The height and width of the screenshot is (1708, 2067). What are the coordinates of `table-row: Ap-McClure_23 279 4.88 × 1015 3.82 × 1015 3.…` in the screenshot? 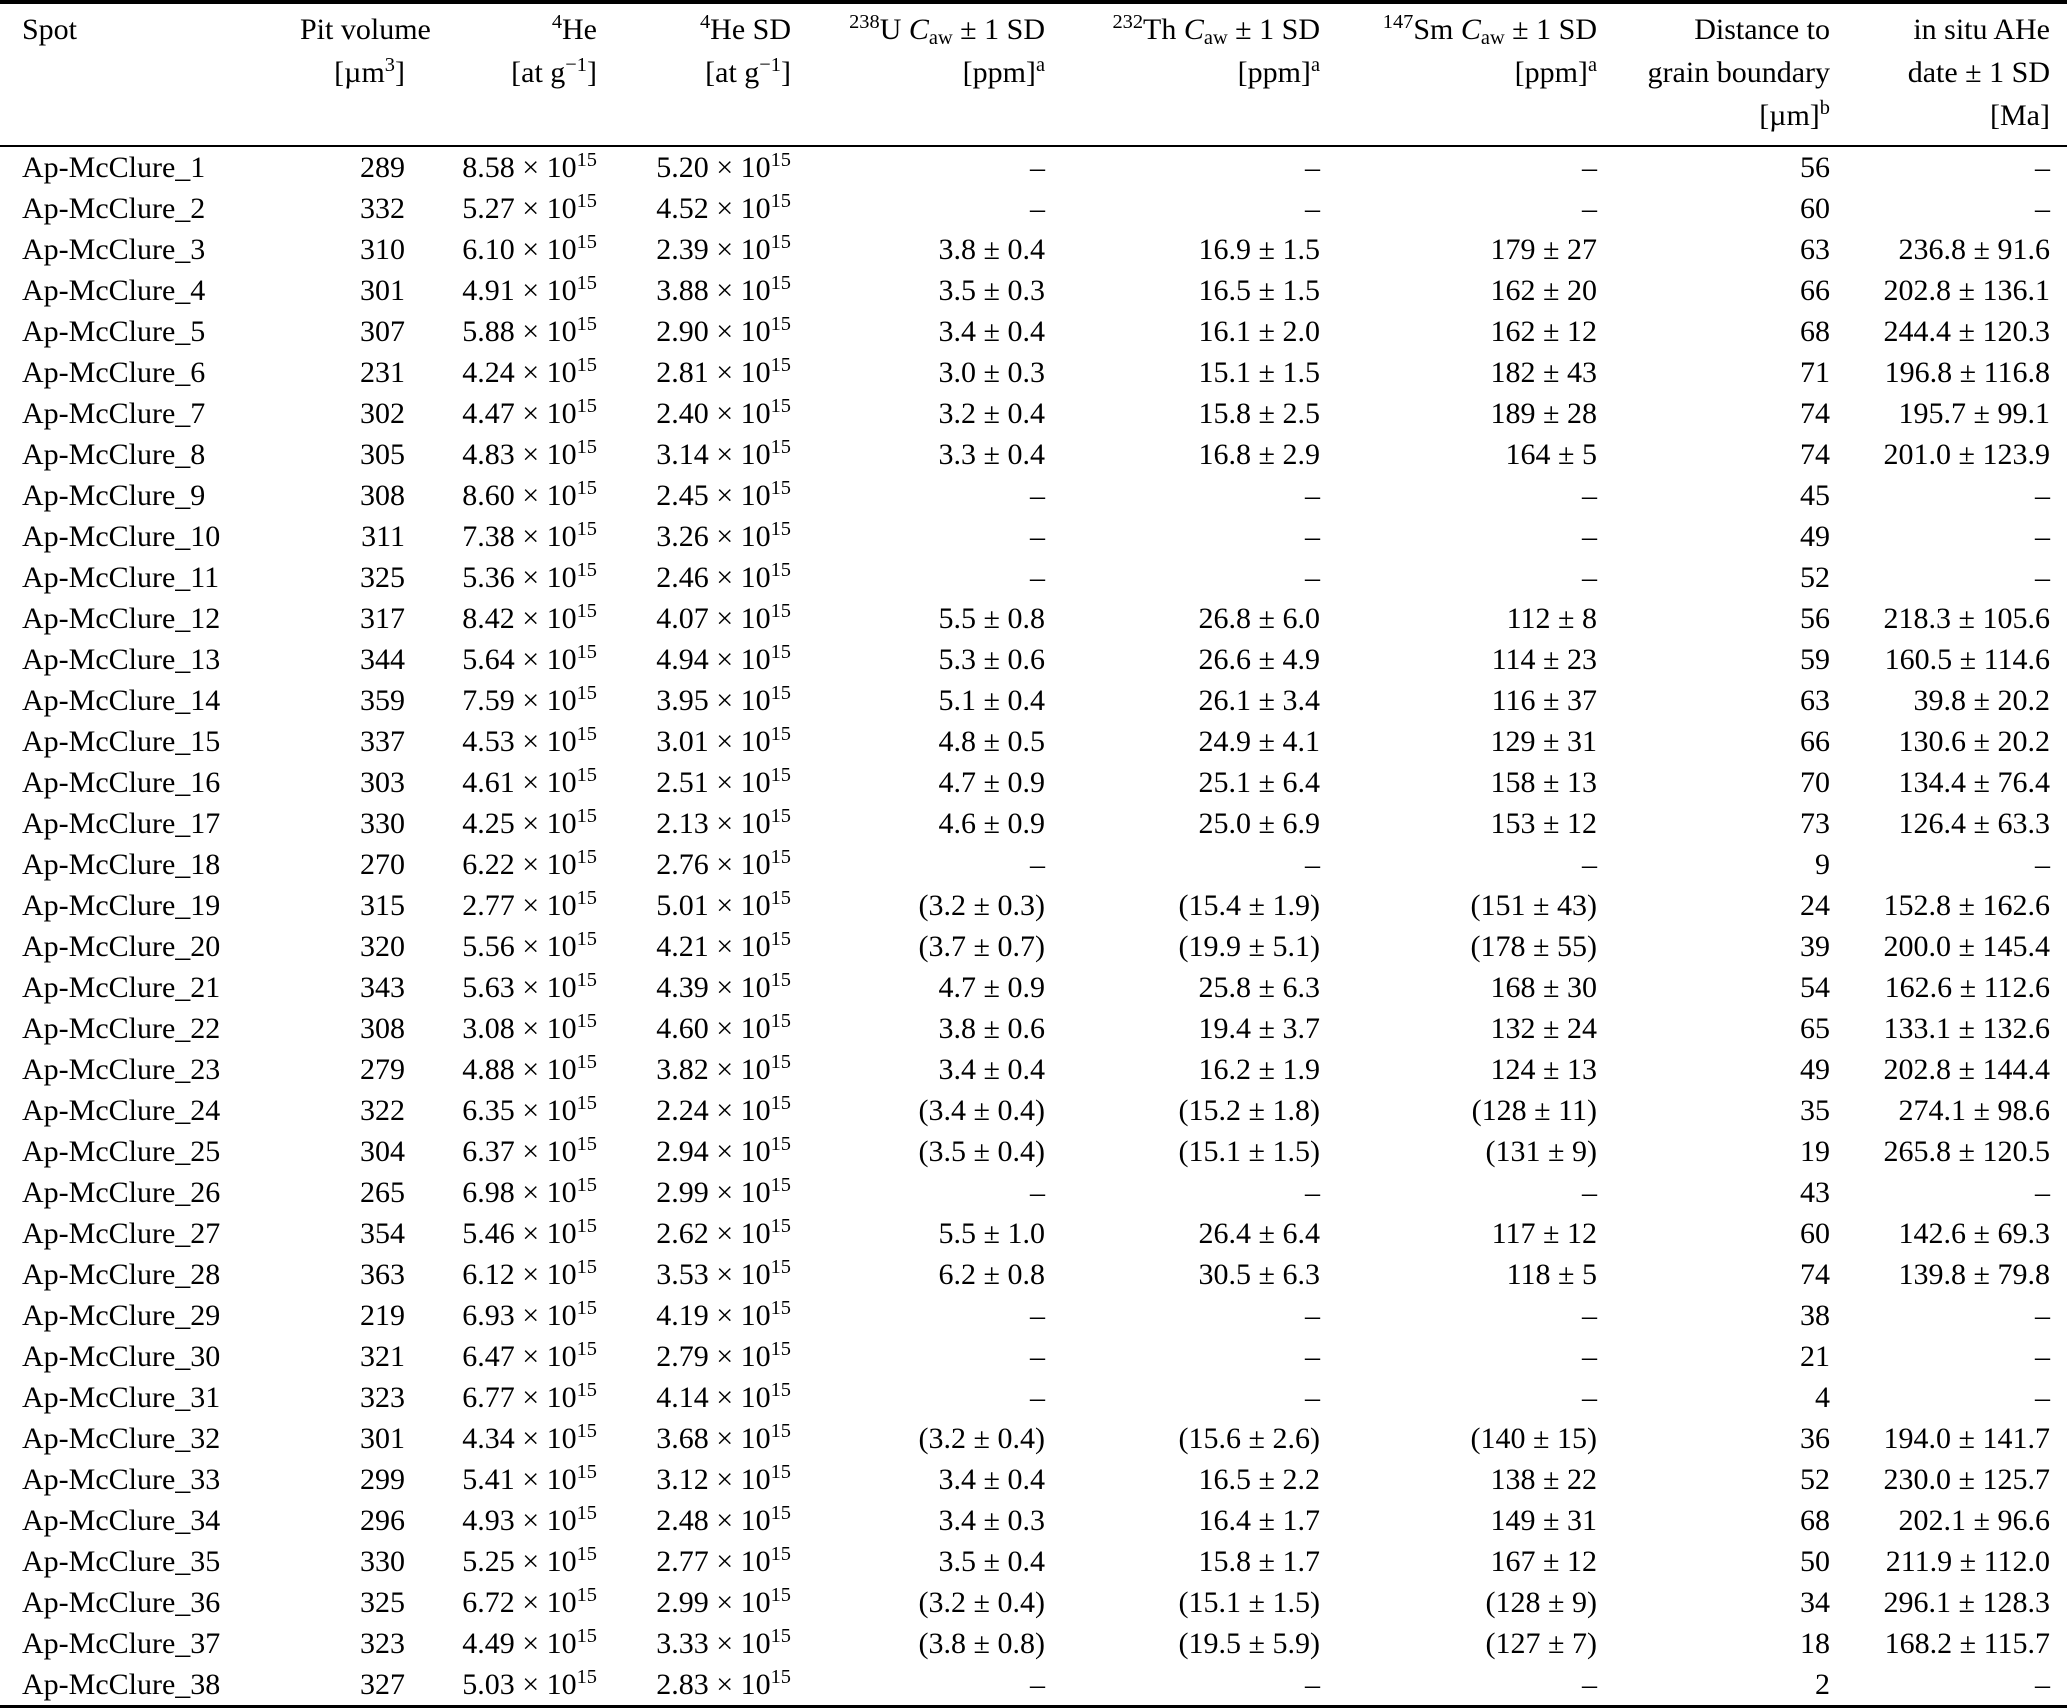 It's located at (1033, 1069).